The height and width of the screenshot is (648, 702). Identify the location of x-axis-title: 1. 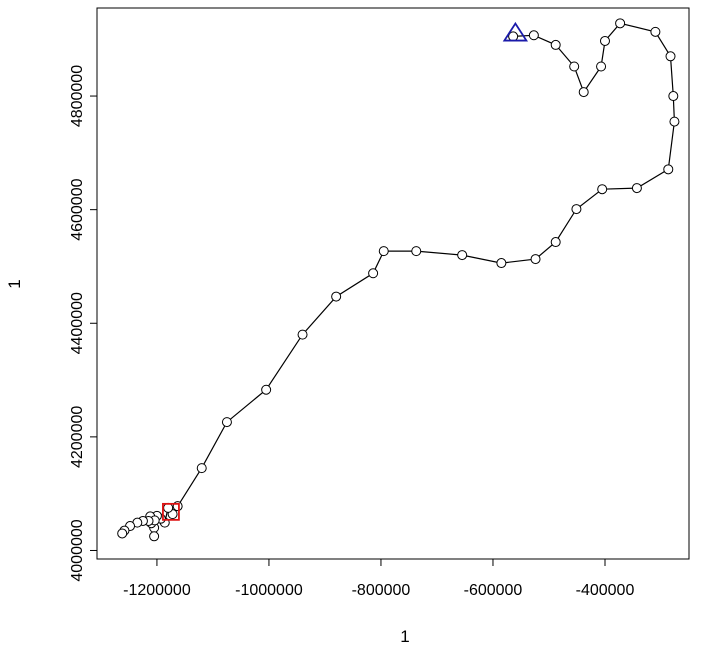
(404, 636).